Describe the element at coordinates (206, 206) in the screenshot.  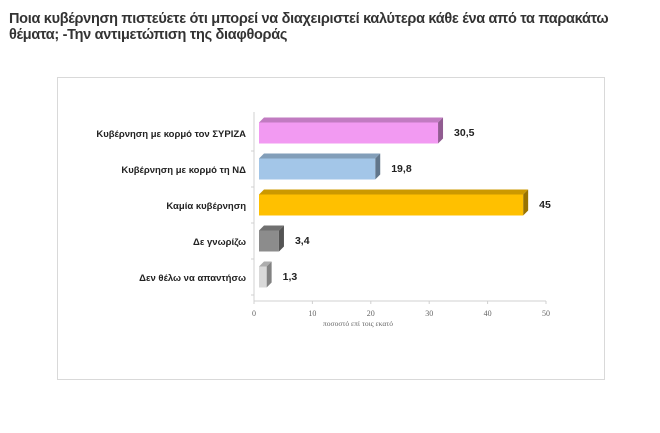
I see `category-label: Καμία κυβέρνηση` at that location.